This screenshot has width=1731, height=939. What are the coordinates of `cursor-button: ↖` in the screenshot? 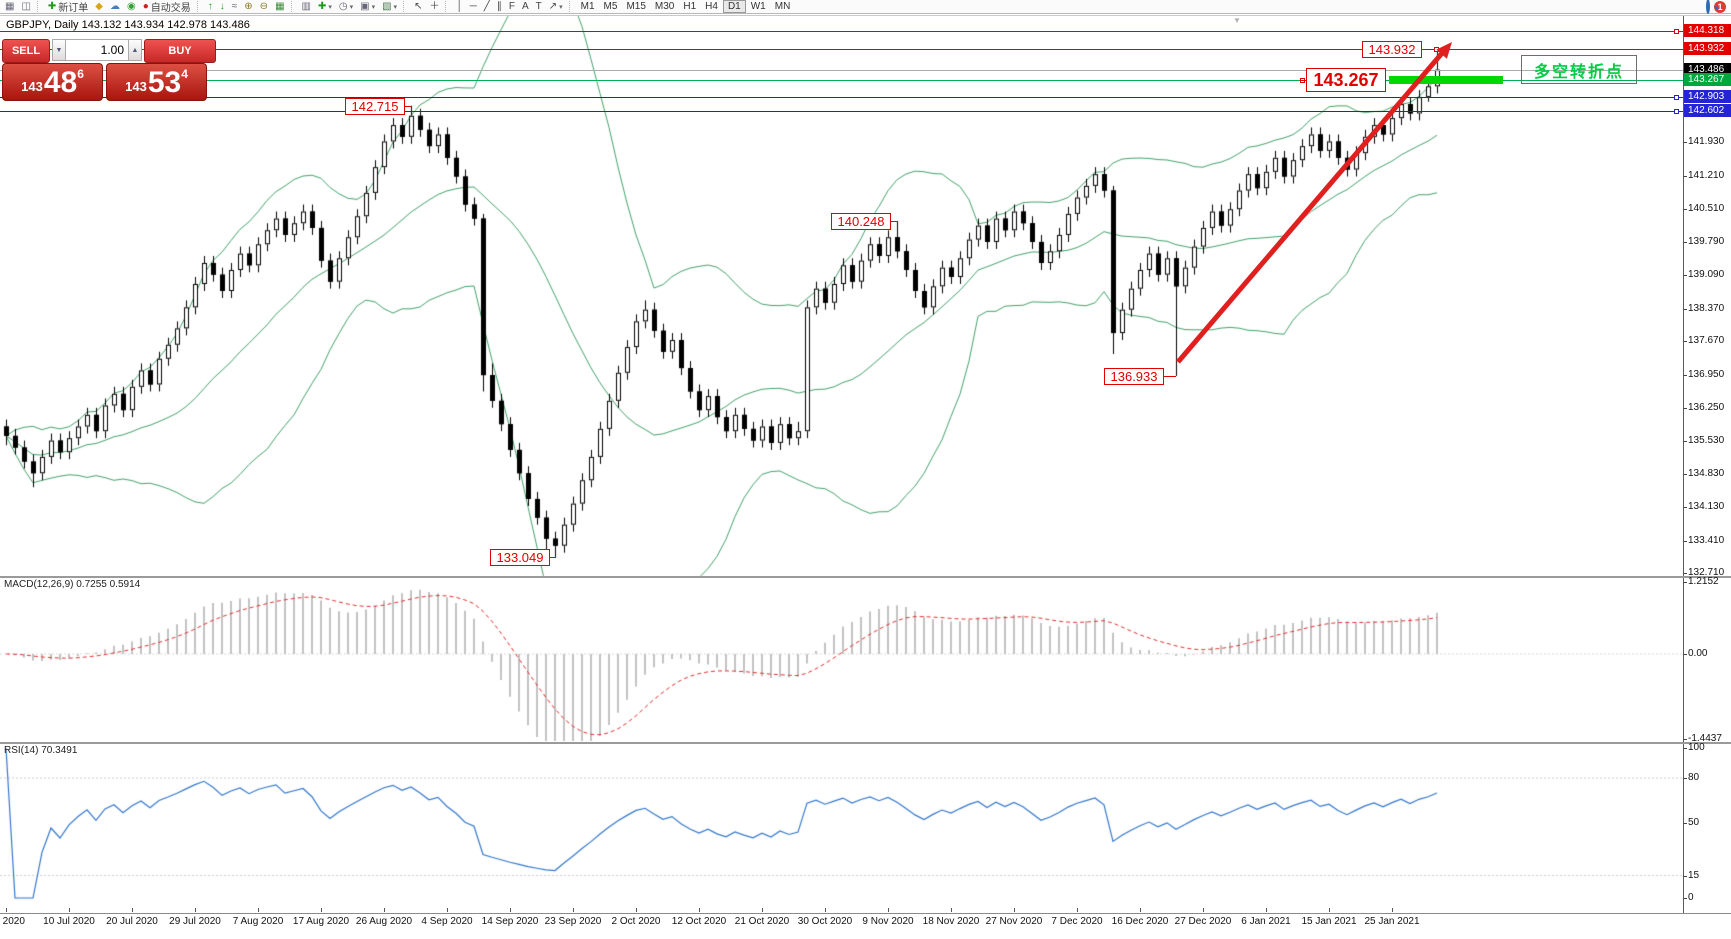 It's located at (418, 6).